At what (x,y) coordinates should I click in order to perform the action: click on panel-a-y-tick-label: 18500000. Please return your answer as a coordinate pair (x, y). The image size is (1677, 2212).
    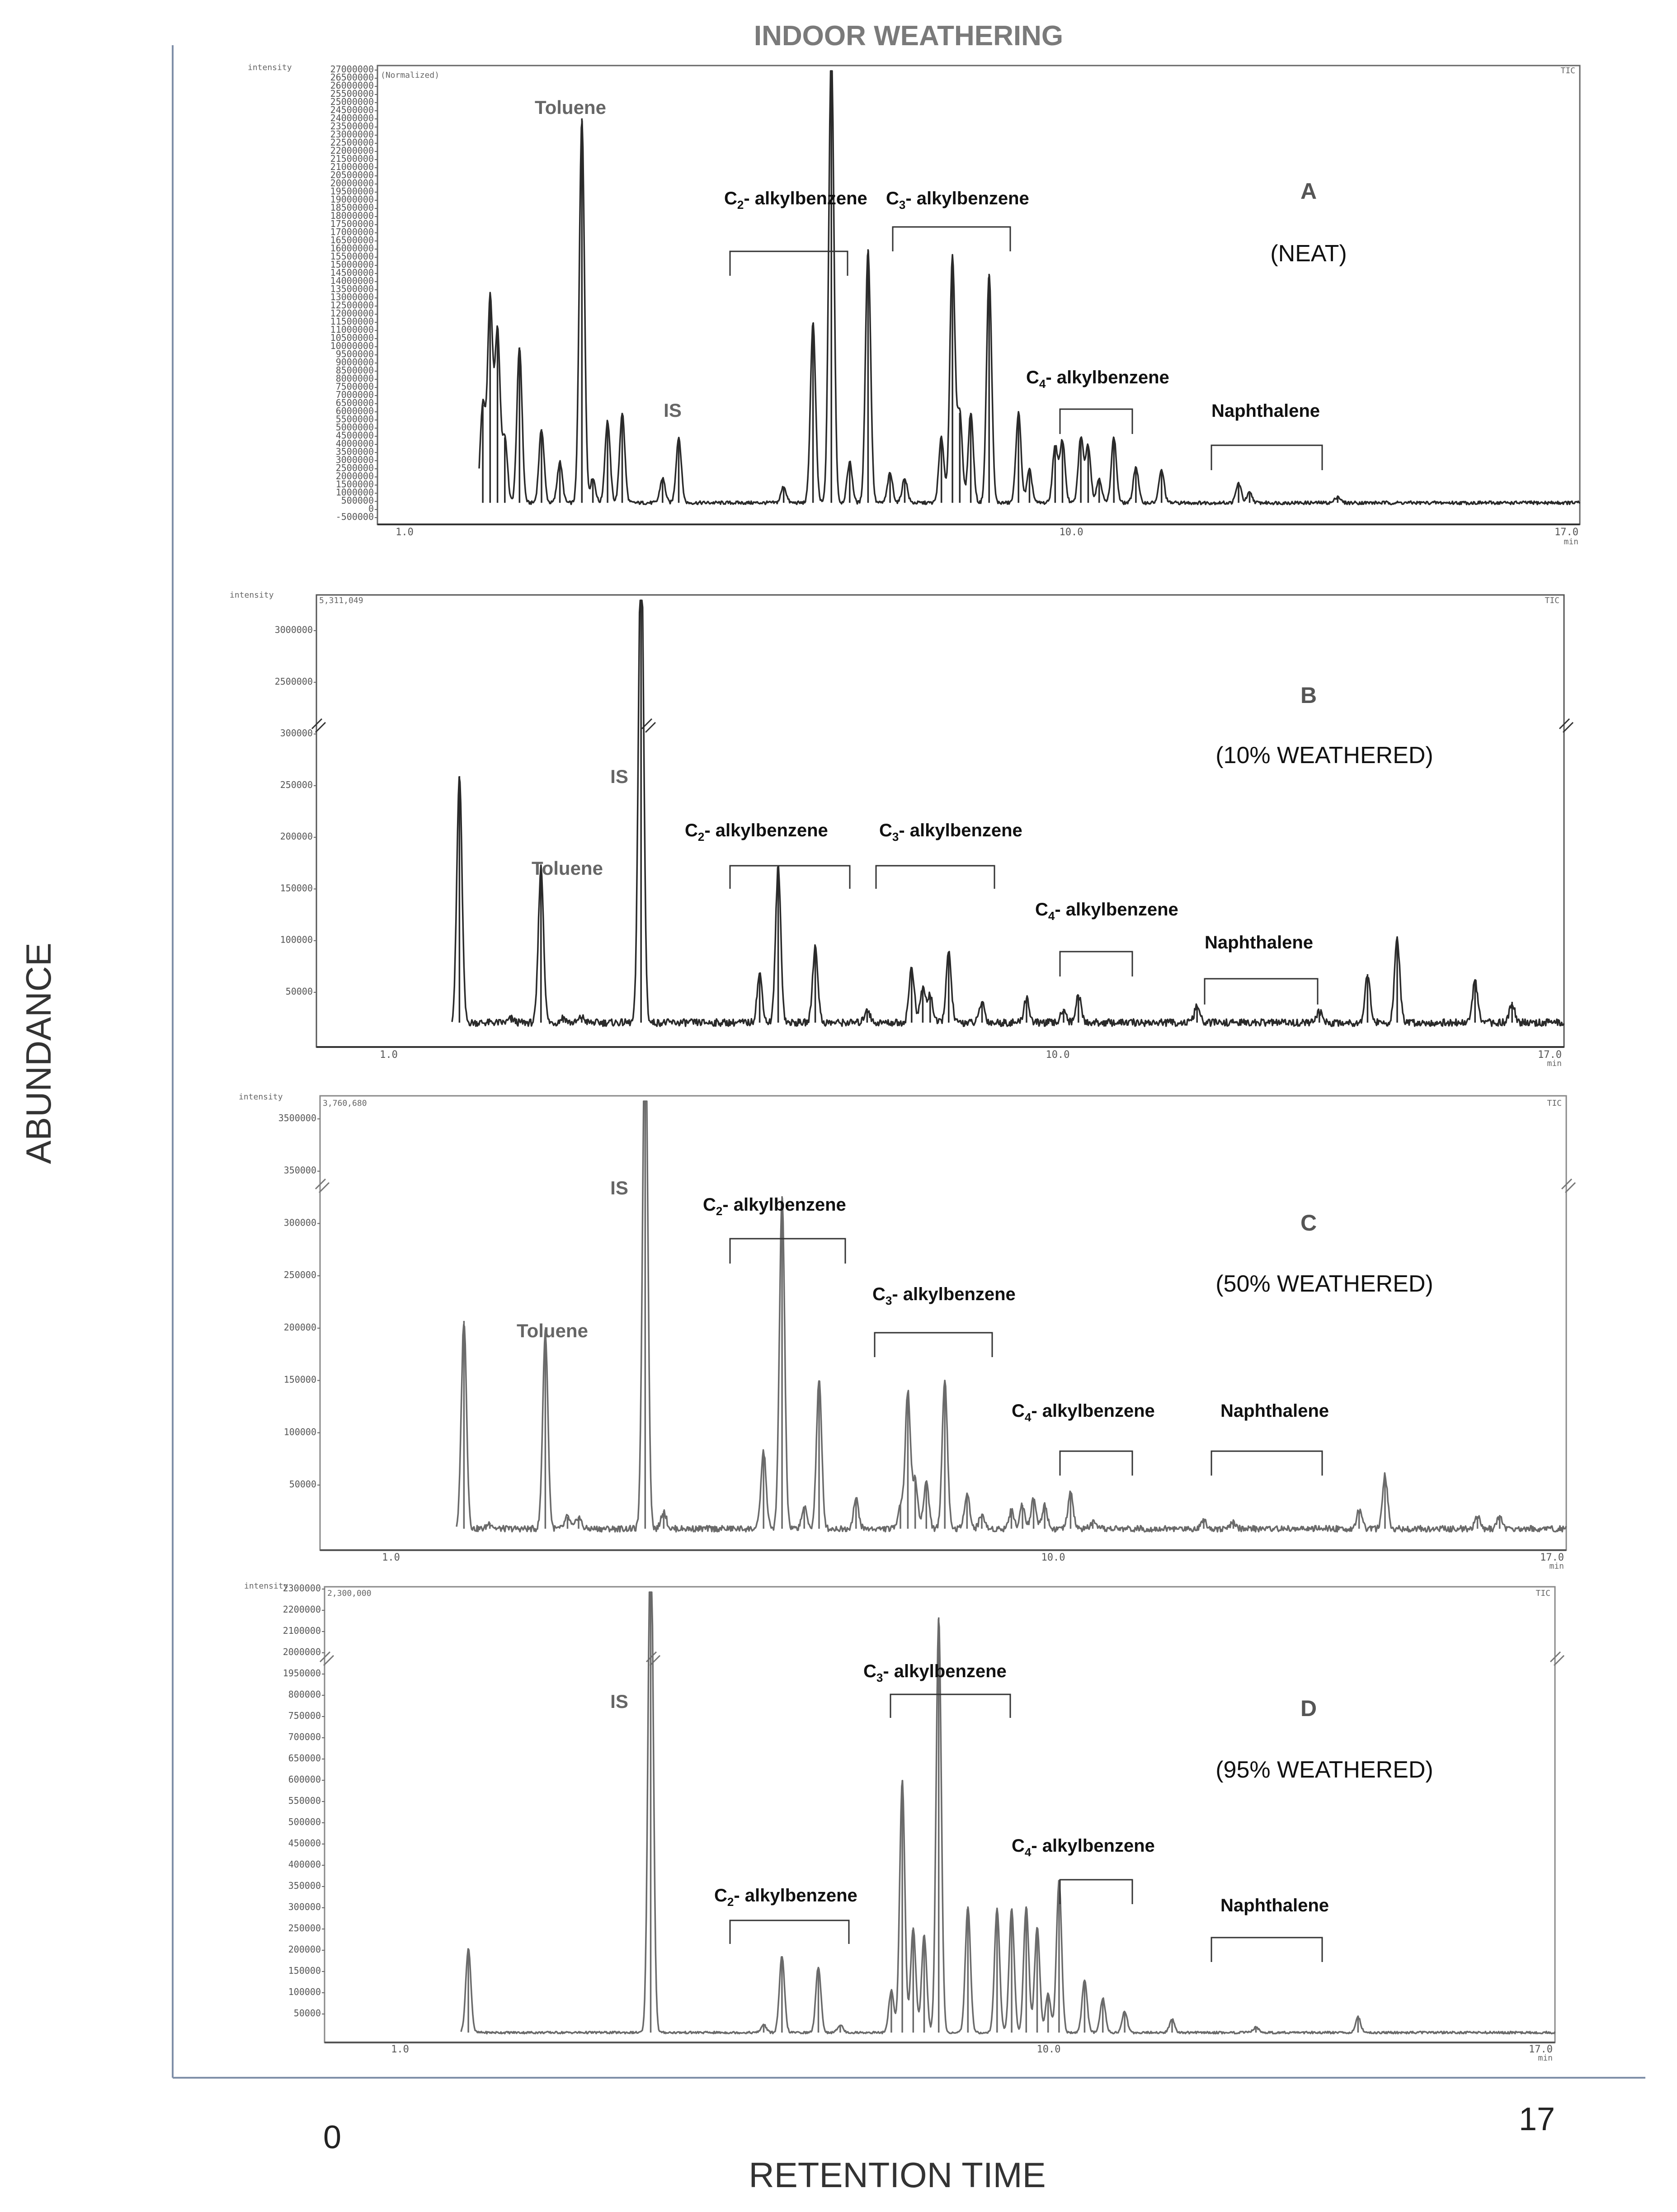
    Looking at the image, I should click on (352, 207).